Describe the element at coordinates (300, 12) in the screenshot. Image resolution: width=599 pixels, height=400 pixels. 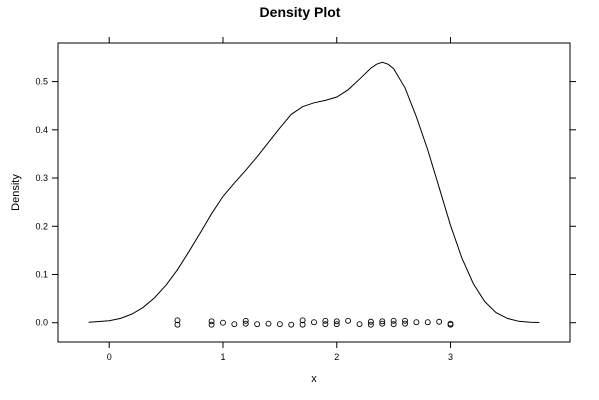
I see `chart-title: Density Plot` at that location.